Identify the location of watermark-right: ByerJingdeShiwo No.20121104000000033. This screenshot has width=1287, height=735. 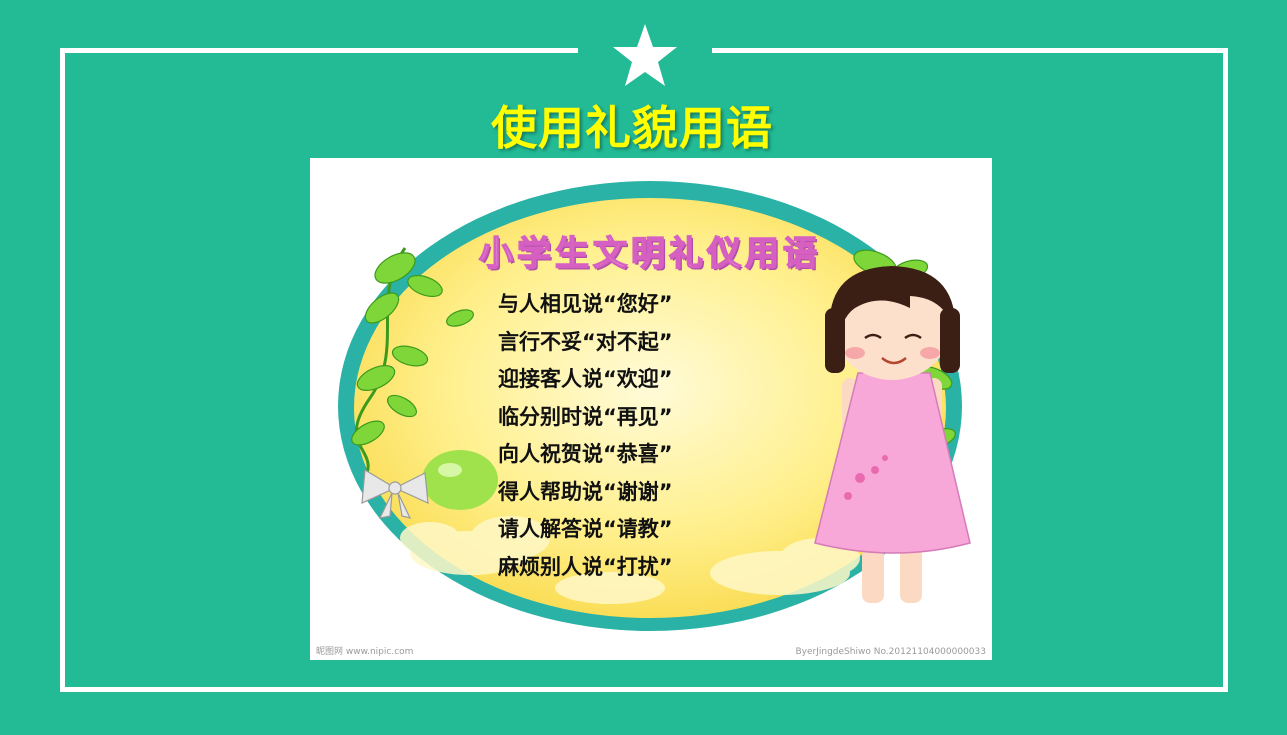
(891, 652).